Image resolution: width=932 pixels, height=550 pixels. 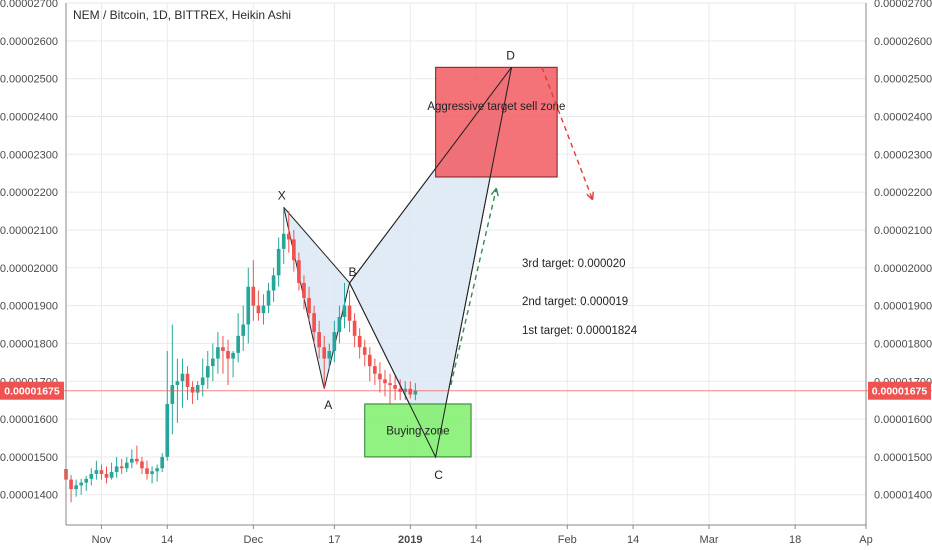 I want to click on last-price-badge-right, so click(x=899, y=390).